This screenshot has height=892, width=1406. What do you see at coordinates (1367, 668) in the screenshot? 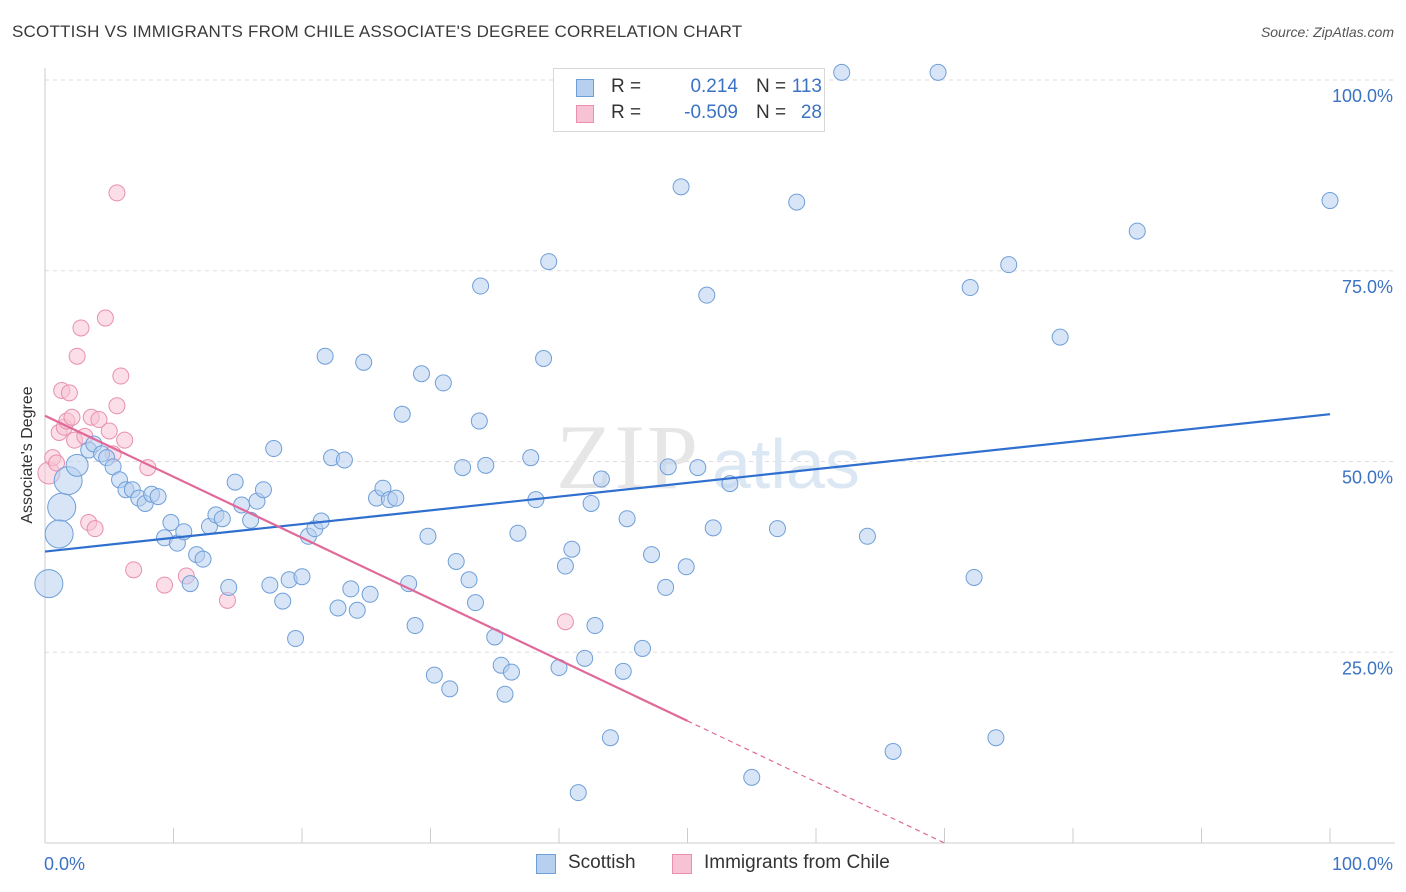
I see `y-tick-label: 25.0%` at bounding box center [1367, 668].